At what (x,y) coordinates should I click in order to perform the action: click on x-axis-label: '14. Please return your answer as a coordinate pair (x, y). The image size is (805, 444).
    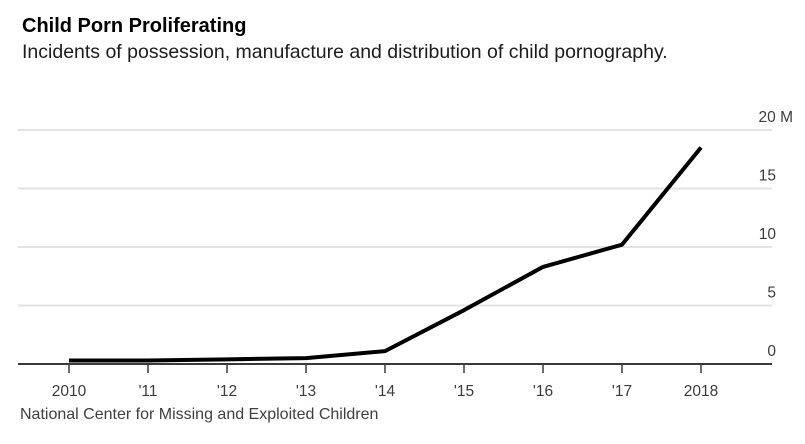
    Looking at the image, I should click on (385, 391).